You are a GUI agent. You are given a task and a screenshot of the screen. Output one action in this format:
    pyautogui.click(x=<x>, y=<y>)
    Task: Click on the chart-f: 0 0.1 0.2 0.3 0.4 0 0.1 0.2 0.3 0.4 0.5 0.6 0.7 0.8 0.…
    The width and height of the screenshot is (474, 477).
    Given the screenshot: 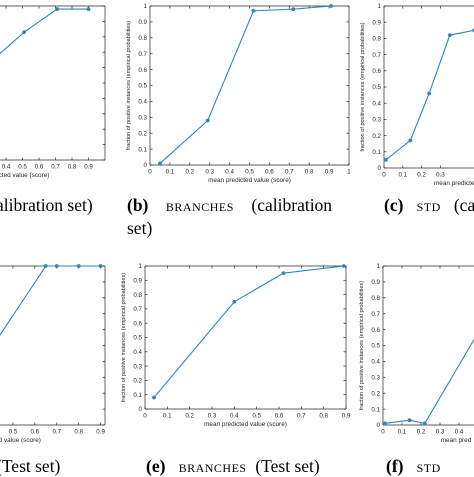 What is the action you would take?
    pyautogui.click(x=416, y=353)
    